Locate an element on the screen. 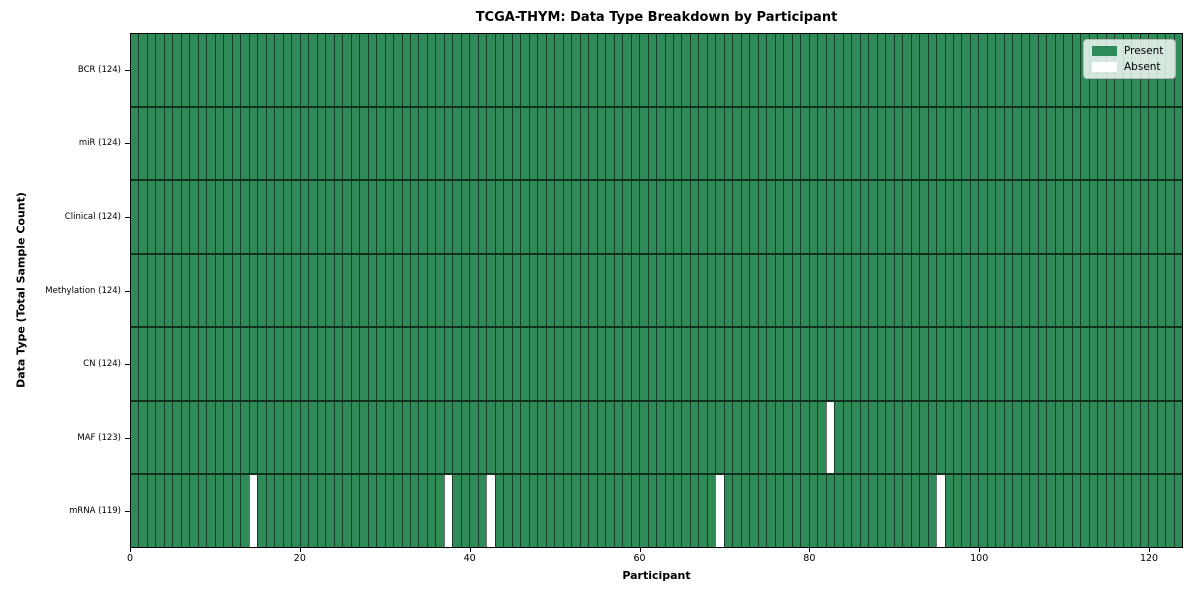 This screenshot has height=600, width=1200. heatmap-row-Clinical is located at coordinates (657, 218).